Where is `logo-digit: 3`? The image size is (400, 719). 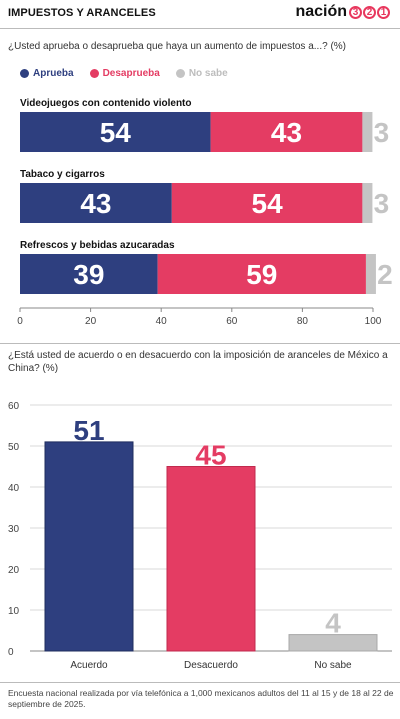 logo-digit: 3 is located at coordinates (355, 12).